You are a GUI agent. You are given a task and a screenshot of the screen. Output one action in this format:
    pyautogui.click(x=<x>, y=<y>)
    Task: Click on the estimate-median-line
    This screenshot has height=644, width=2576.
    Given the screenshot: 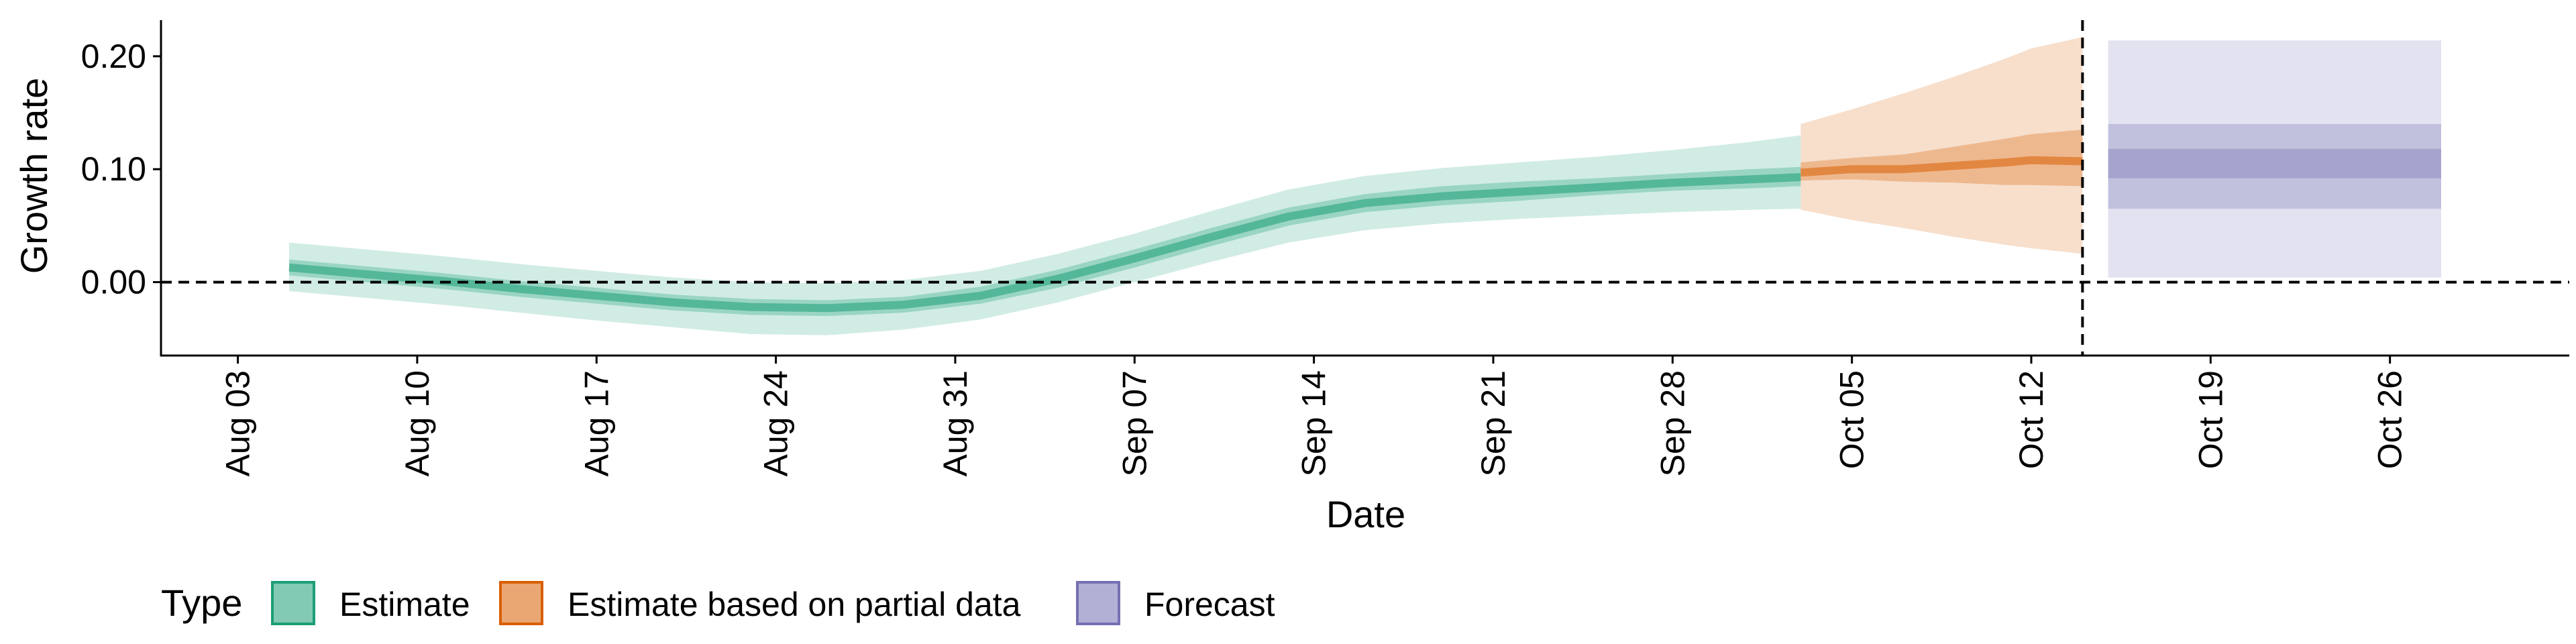 What is the action you would take?
    pyautogui.click(x=1044, y=243)
    